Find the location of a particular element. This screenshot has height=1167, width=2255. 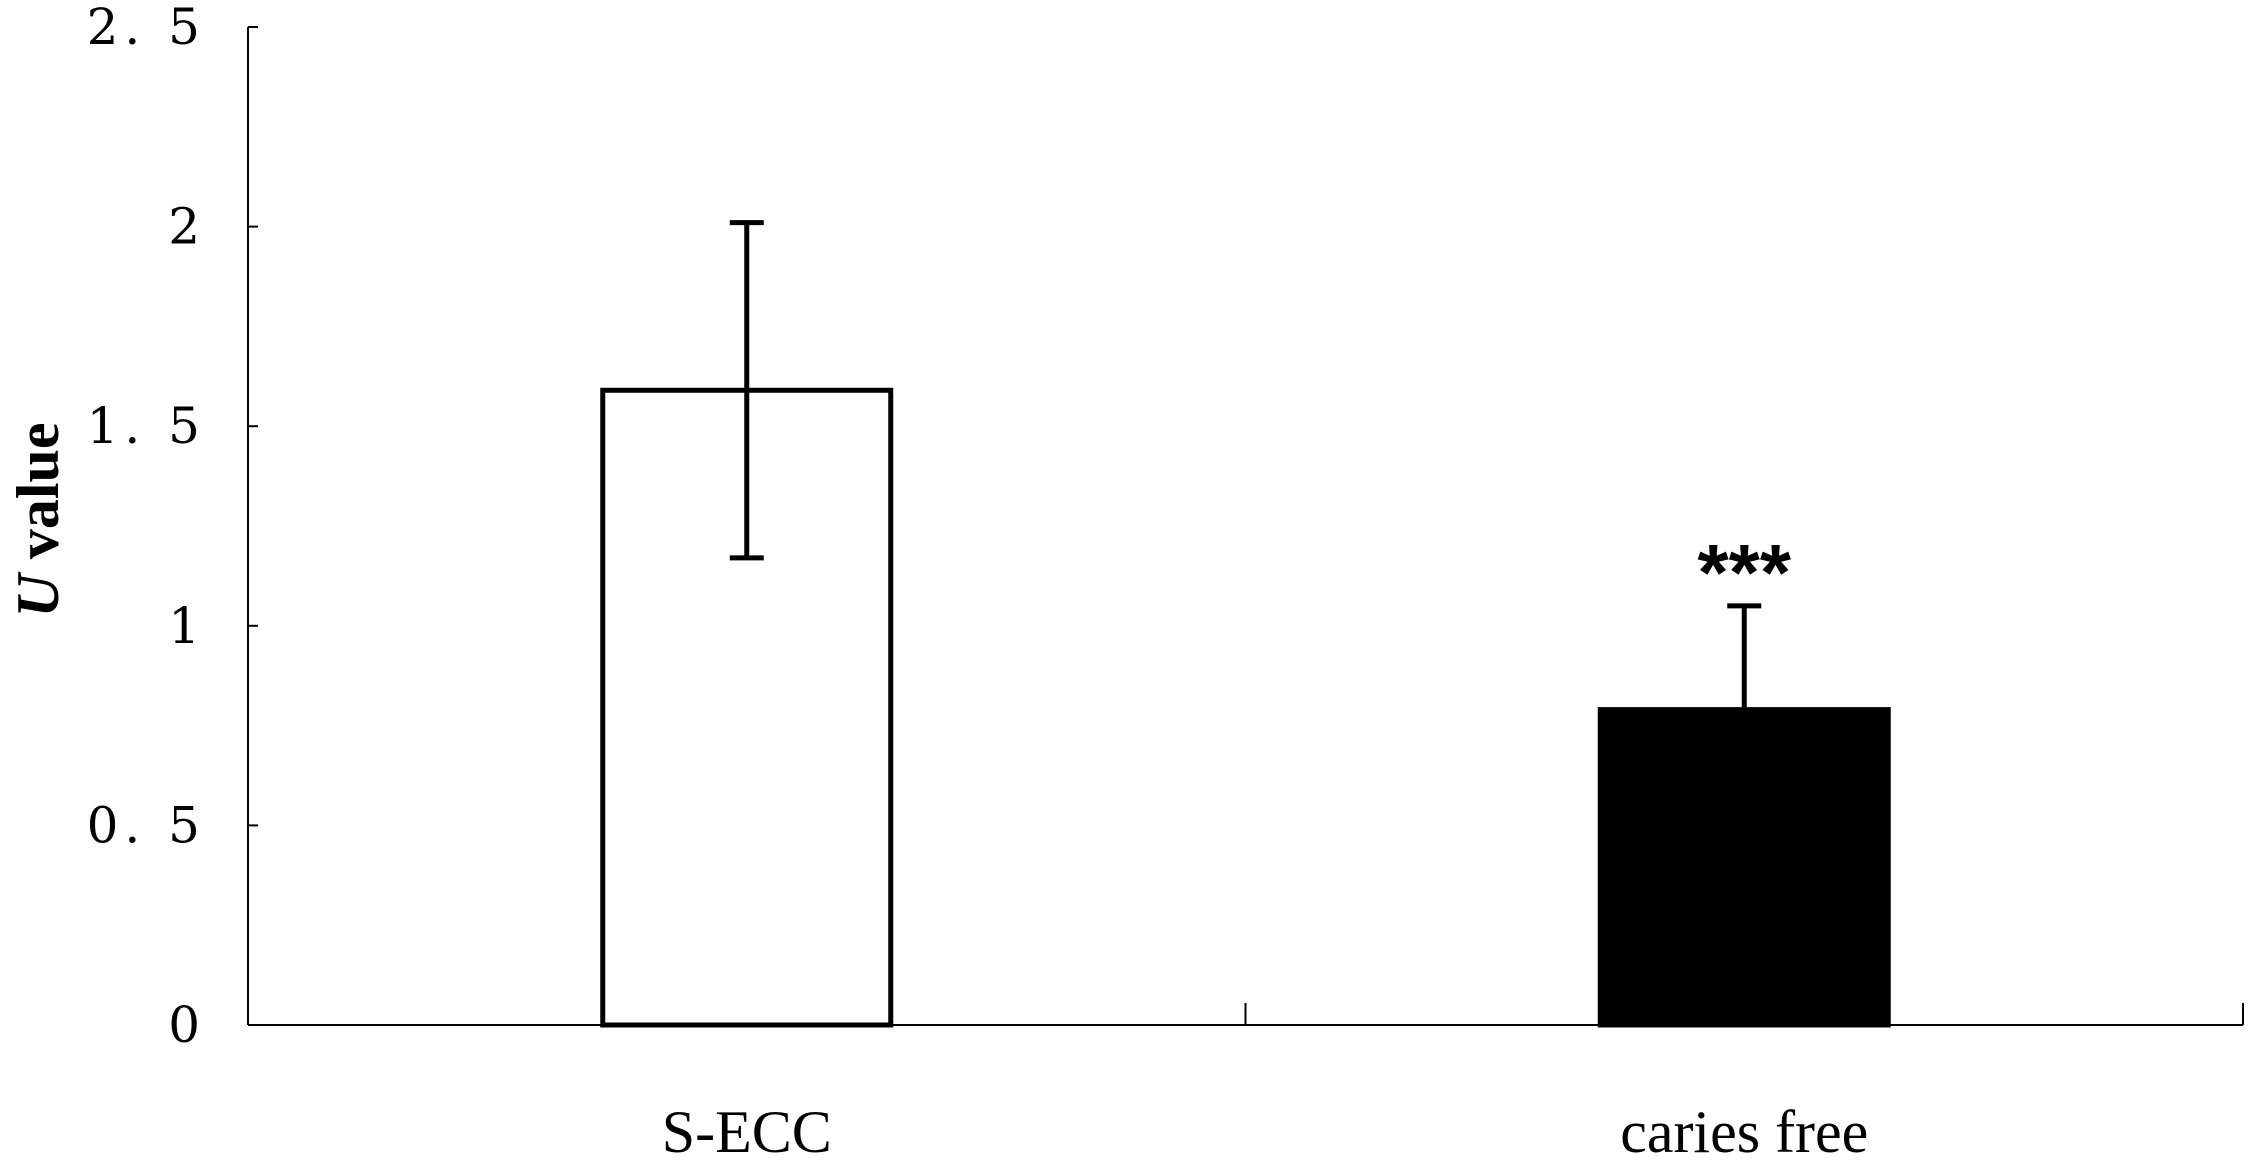

y-tick-label: 0 is located at coordinates (187, 1025).